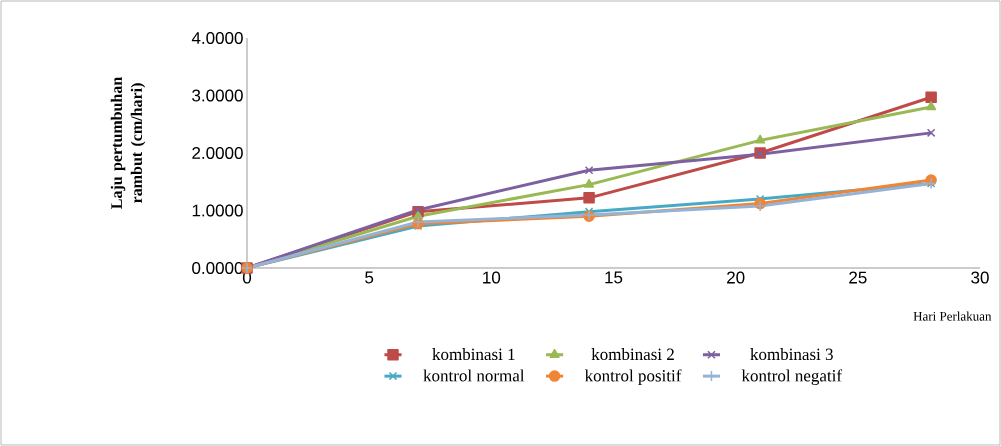  What do you see at coordinates (633, 377) in the screenshot?
I see `legend-label: kontrol positif` at bounding box center [633, 377].